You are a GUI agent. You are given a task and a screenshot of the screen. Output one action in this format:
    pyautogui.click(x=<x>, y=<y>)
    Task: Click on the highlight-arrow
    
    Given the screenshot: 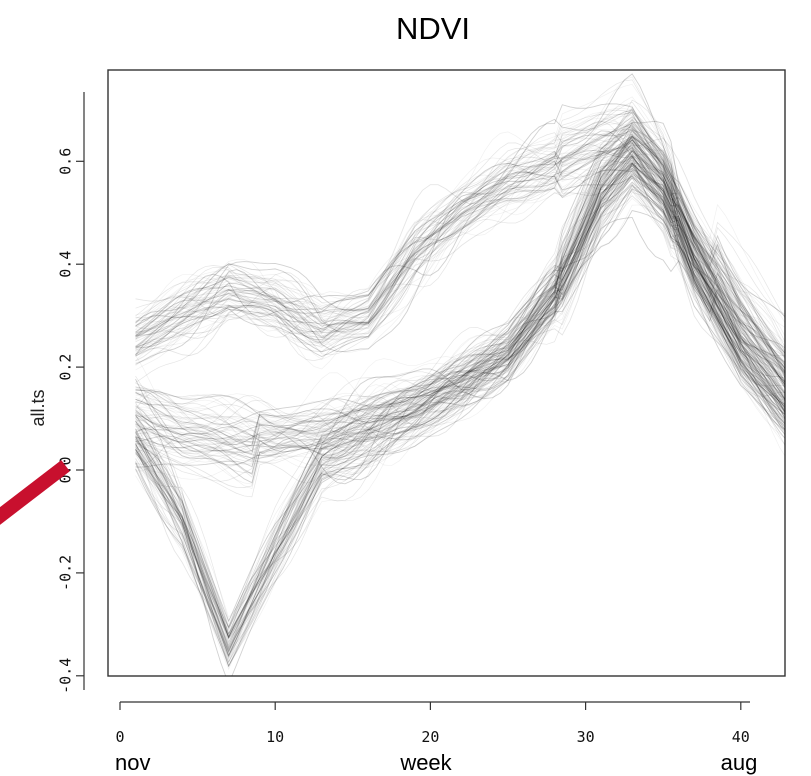 What is the action you would take?
    pyautogui.click(x=35, y=492)
    